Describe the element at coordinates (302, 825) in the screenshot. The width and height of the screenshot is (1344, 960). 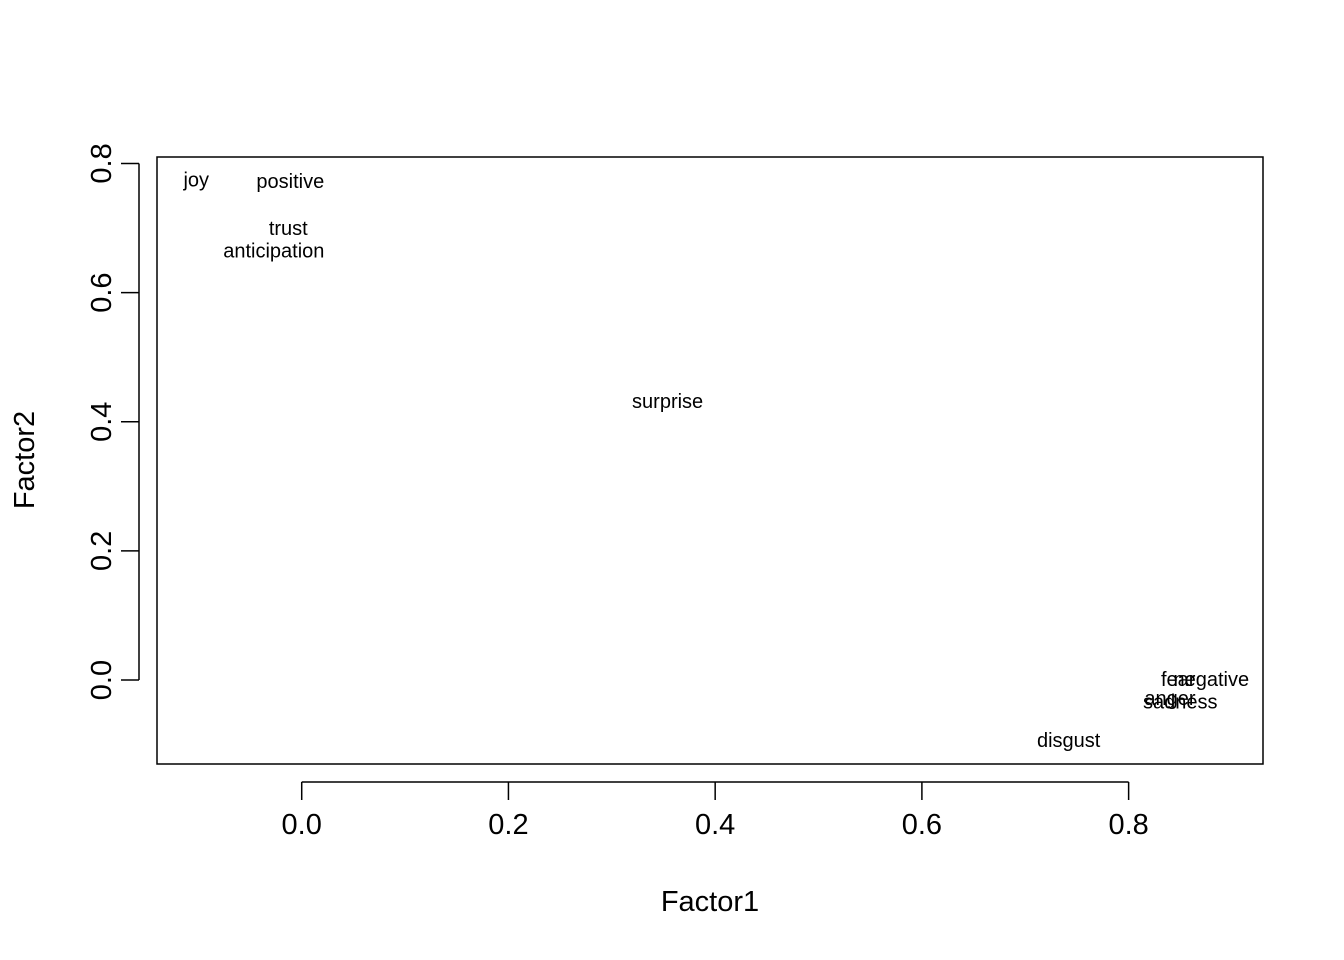
I see `x-tick-label: 0.0` at that location.